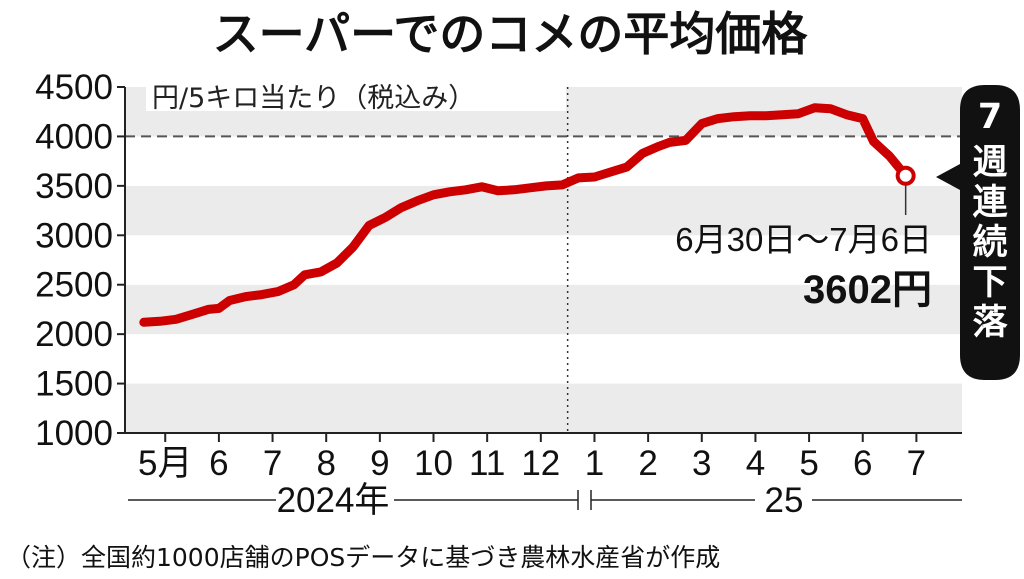  I want to click on band-1500-2000, so click(543, 359).